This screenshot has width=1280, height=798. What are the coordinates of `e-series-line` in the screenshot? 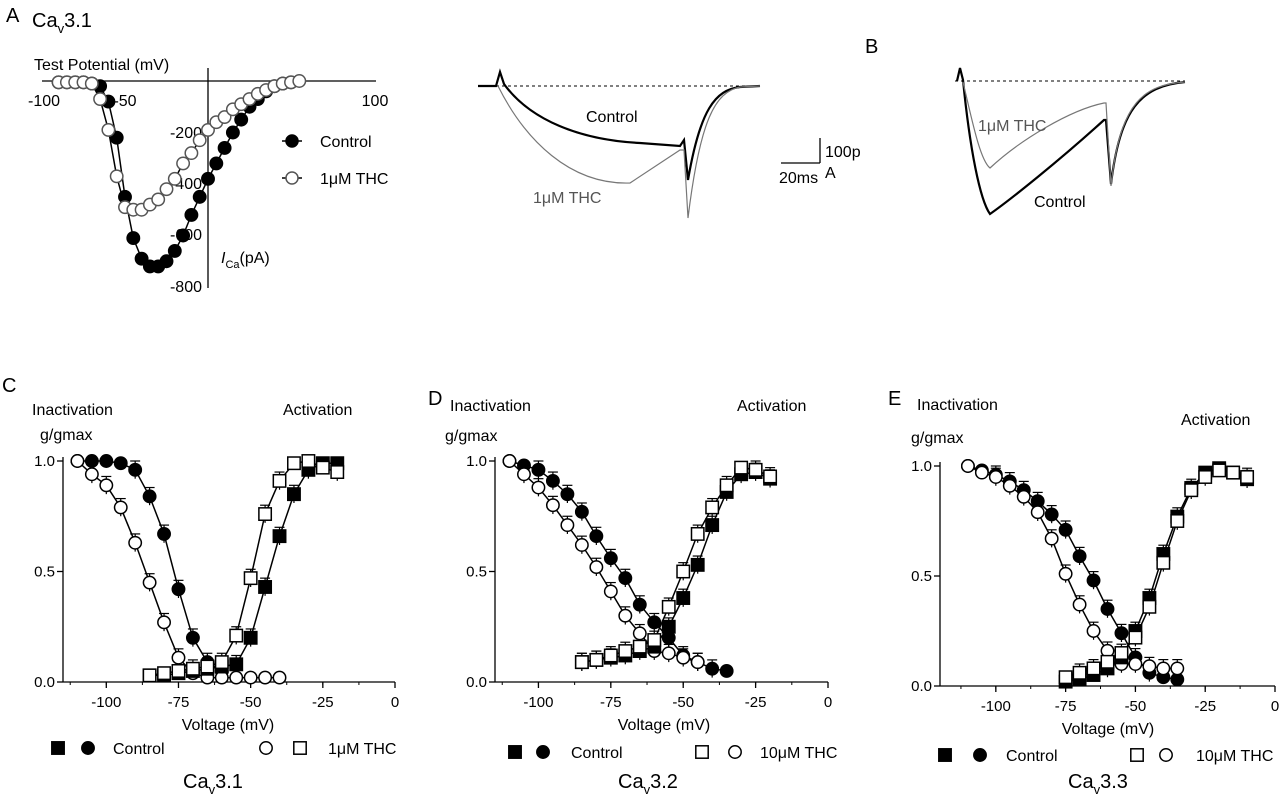 It's located at (1072, 573).